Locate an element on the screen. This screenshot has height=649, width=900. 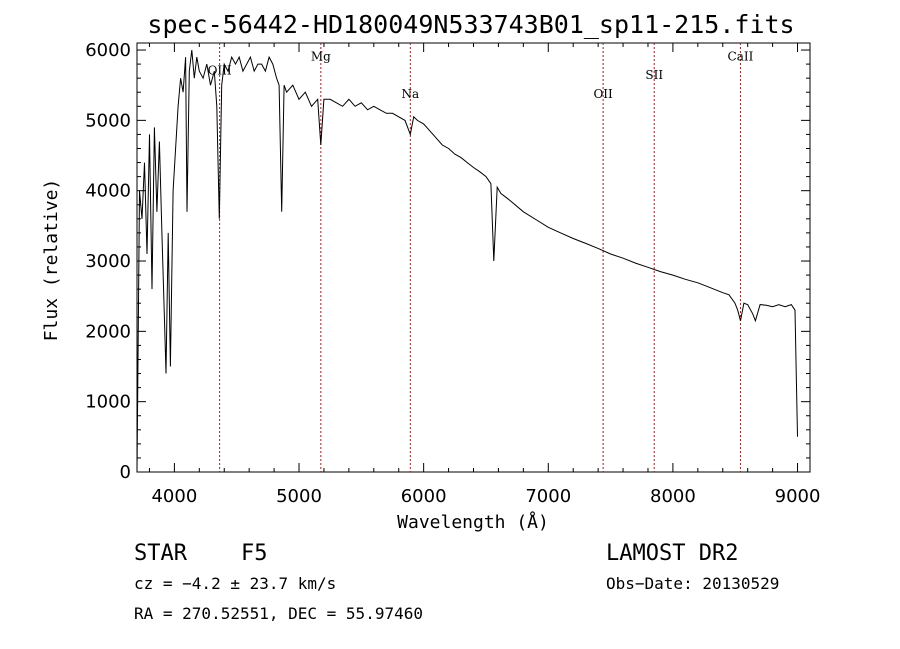
x-tick-label: 9000 is located at coordinates (798, 496).